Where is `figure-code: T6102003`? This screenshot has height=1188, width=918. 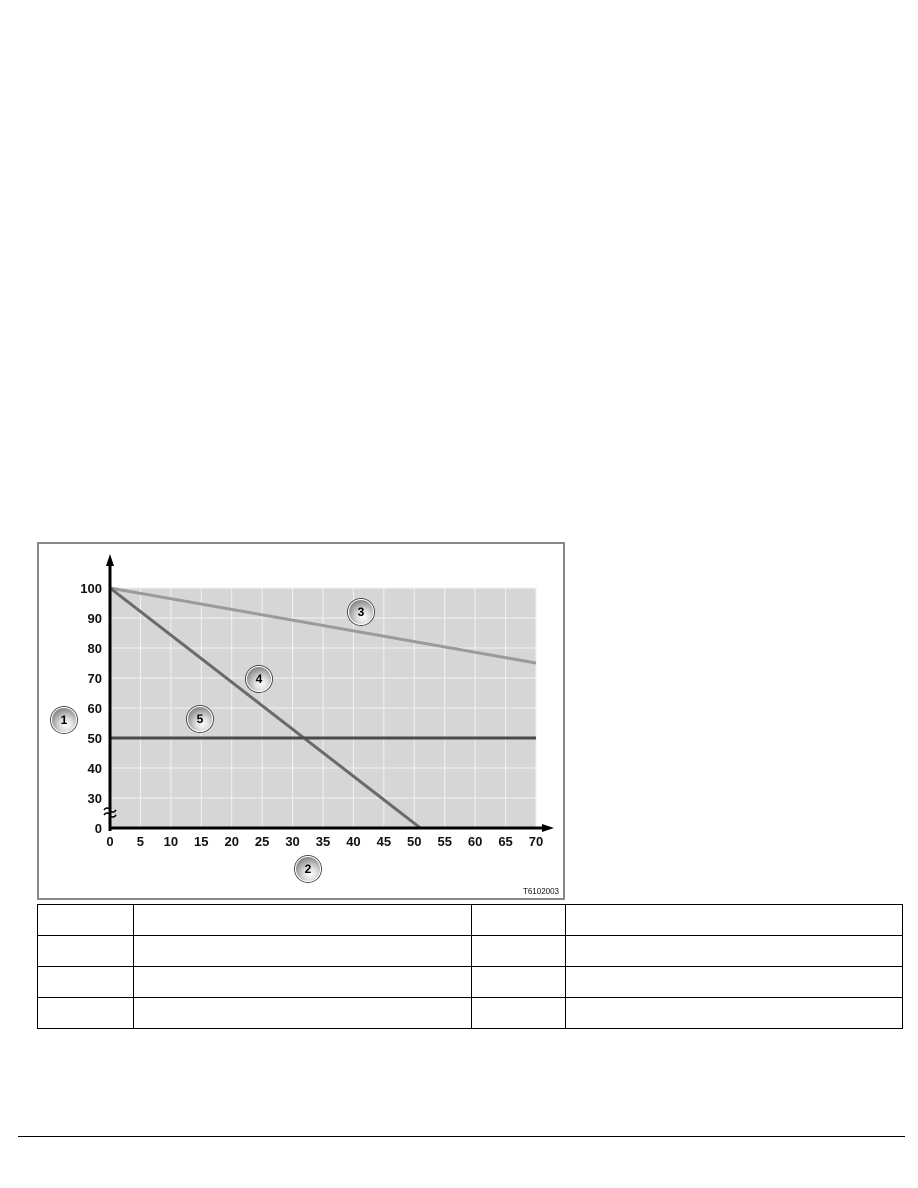
figure-code: T6102003 is located at coordinates (540, 891).